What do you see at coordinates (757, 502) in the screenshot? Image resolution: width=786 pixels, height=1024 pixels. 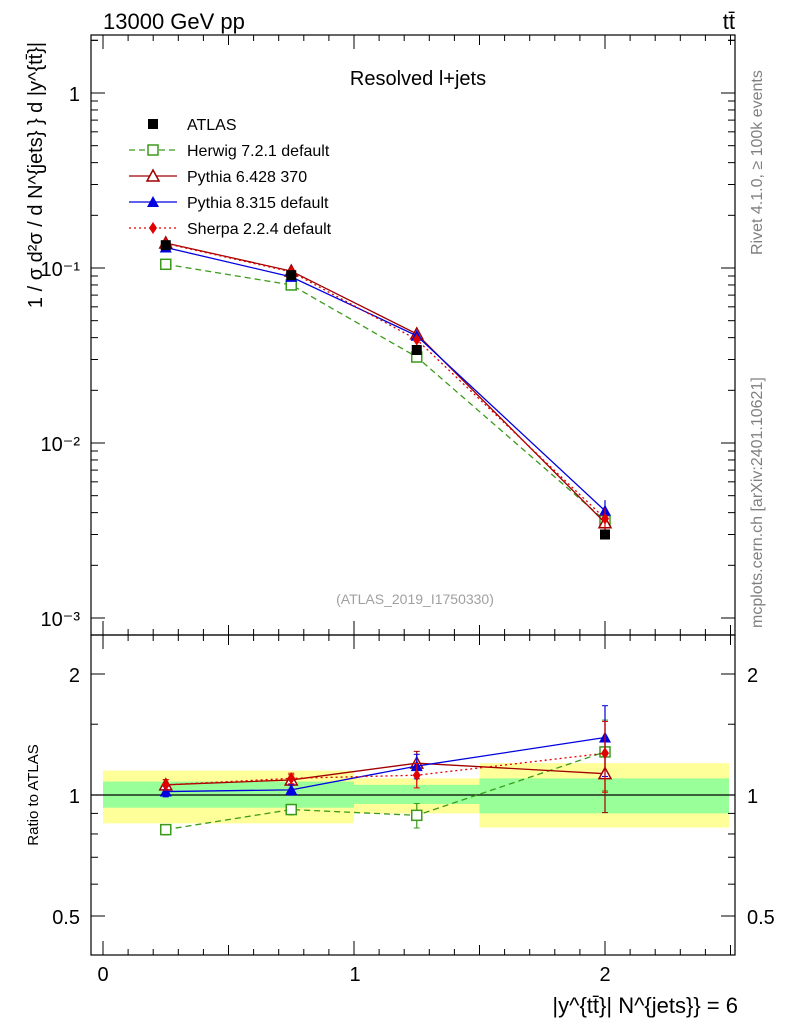 I see `mcplots-label: mcplots.cern.ch [arXiv:2401.10621]` at bounding box center [757, 502].